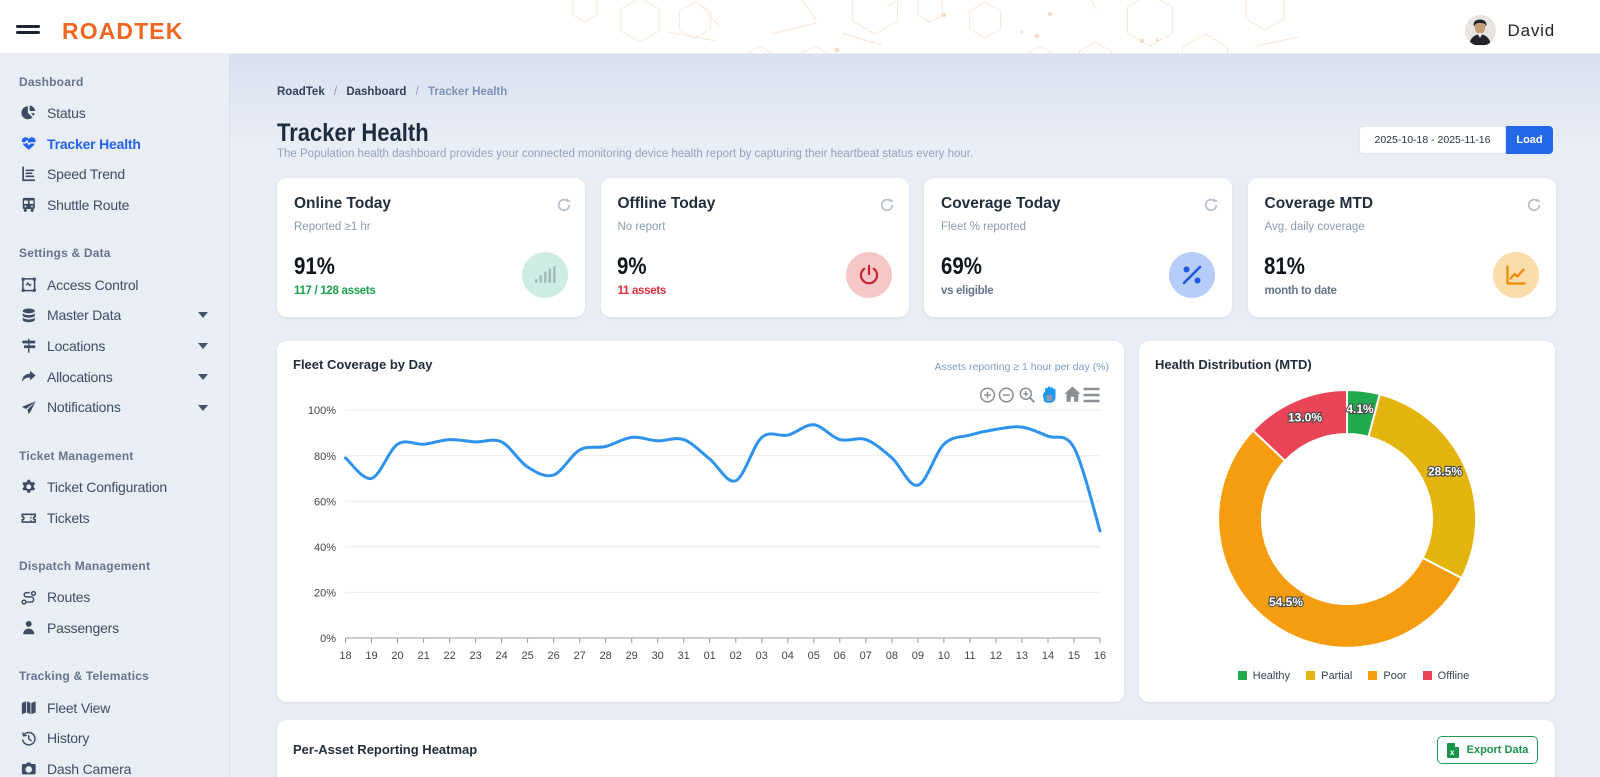  What do you see at coordinates (1305, 418) in the screenshot?
I see `svg-text: 13.0%` at bounding box center [1305, 418].